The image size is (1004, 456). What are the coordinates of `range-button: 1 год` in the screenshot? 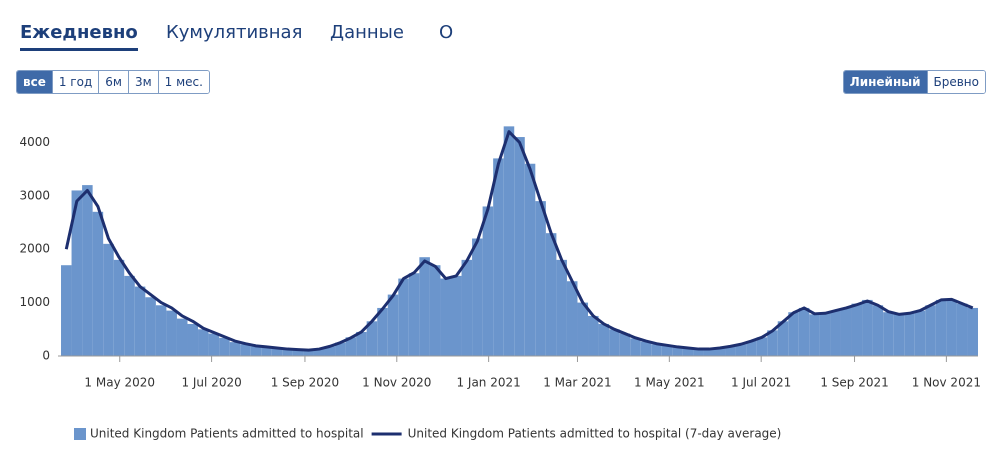 It's located at (76, 82).